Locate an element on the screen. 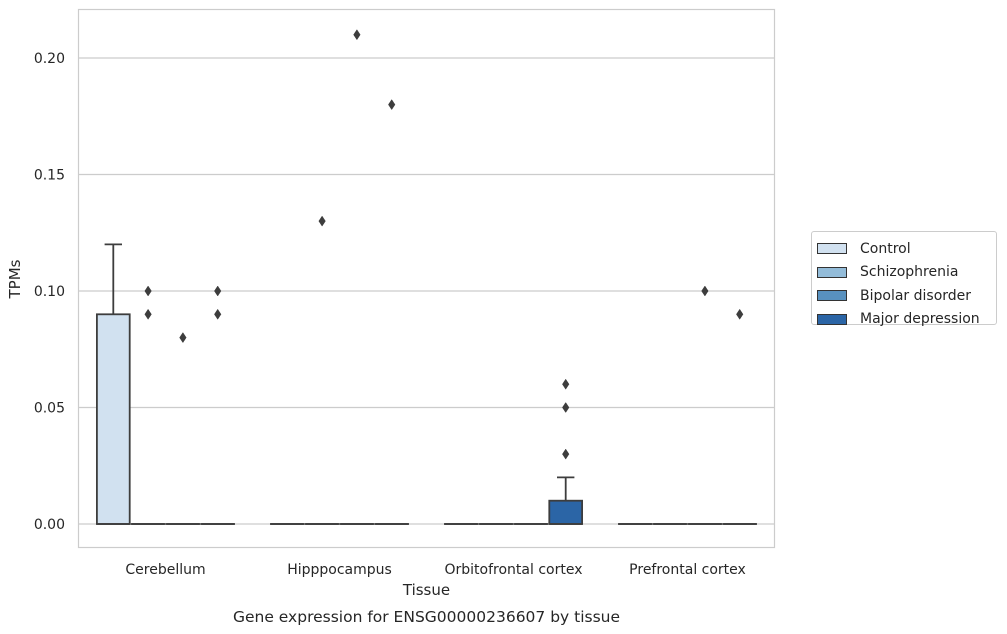  legend-label: Schizophrenia is located at coordinates (909, 272).